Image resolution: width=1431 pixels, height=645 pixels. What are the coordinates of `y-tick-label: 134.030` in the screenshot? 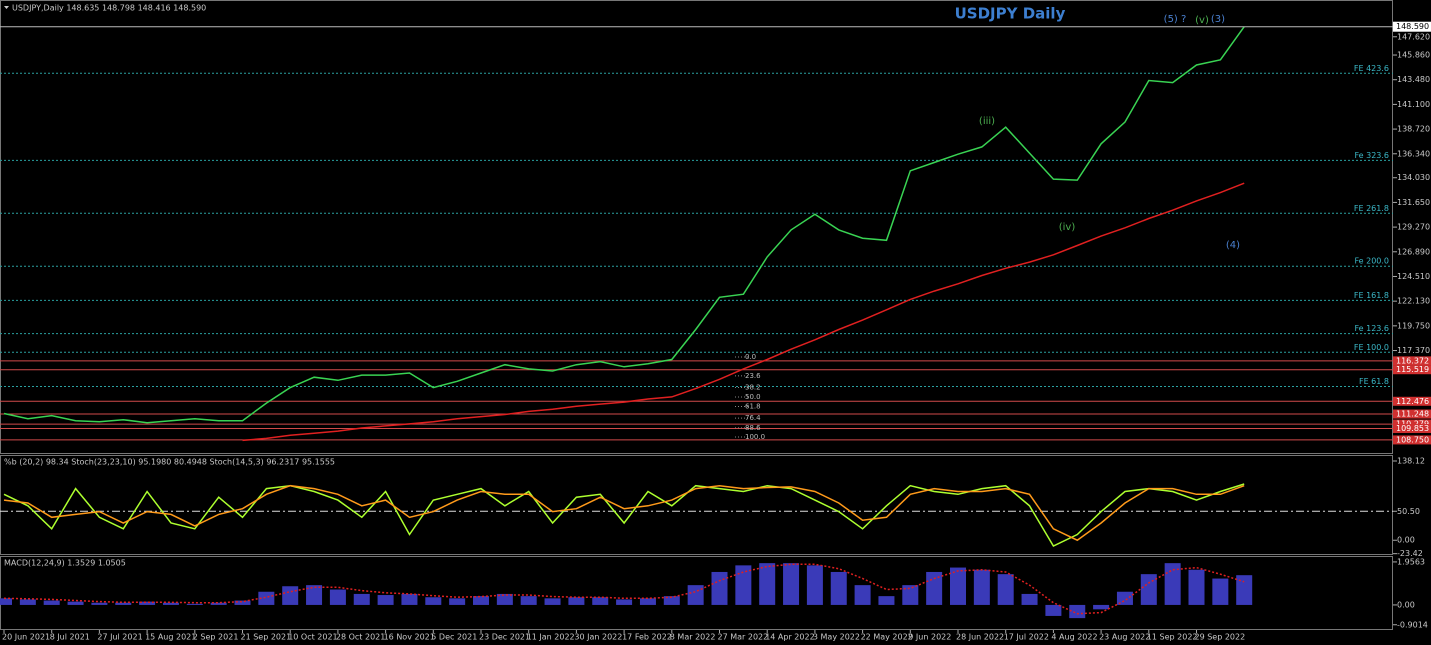 It's located at (1413, 177).